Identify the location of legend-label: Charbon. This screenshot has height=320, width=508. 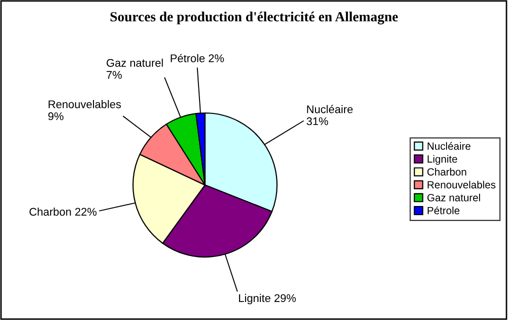
(446, 172).